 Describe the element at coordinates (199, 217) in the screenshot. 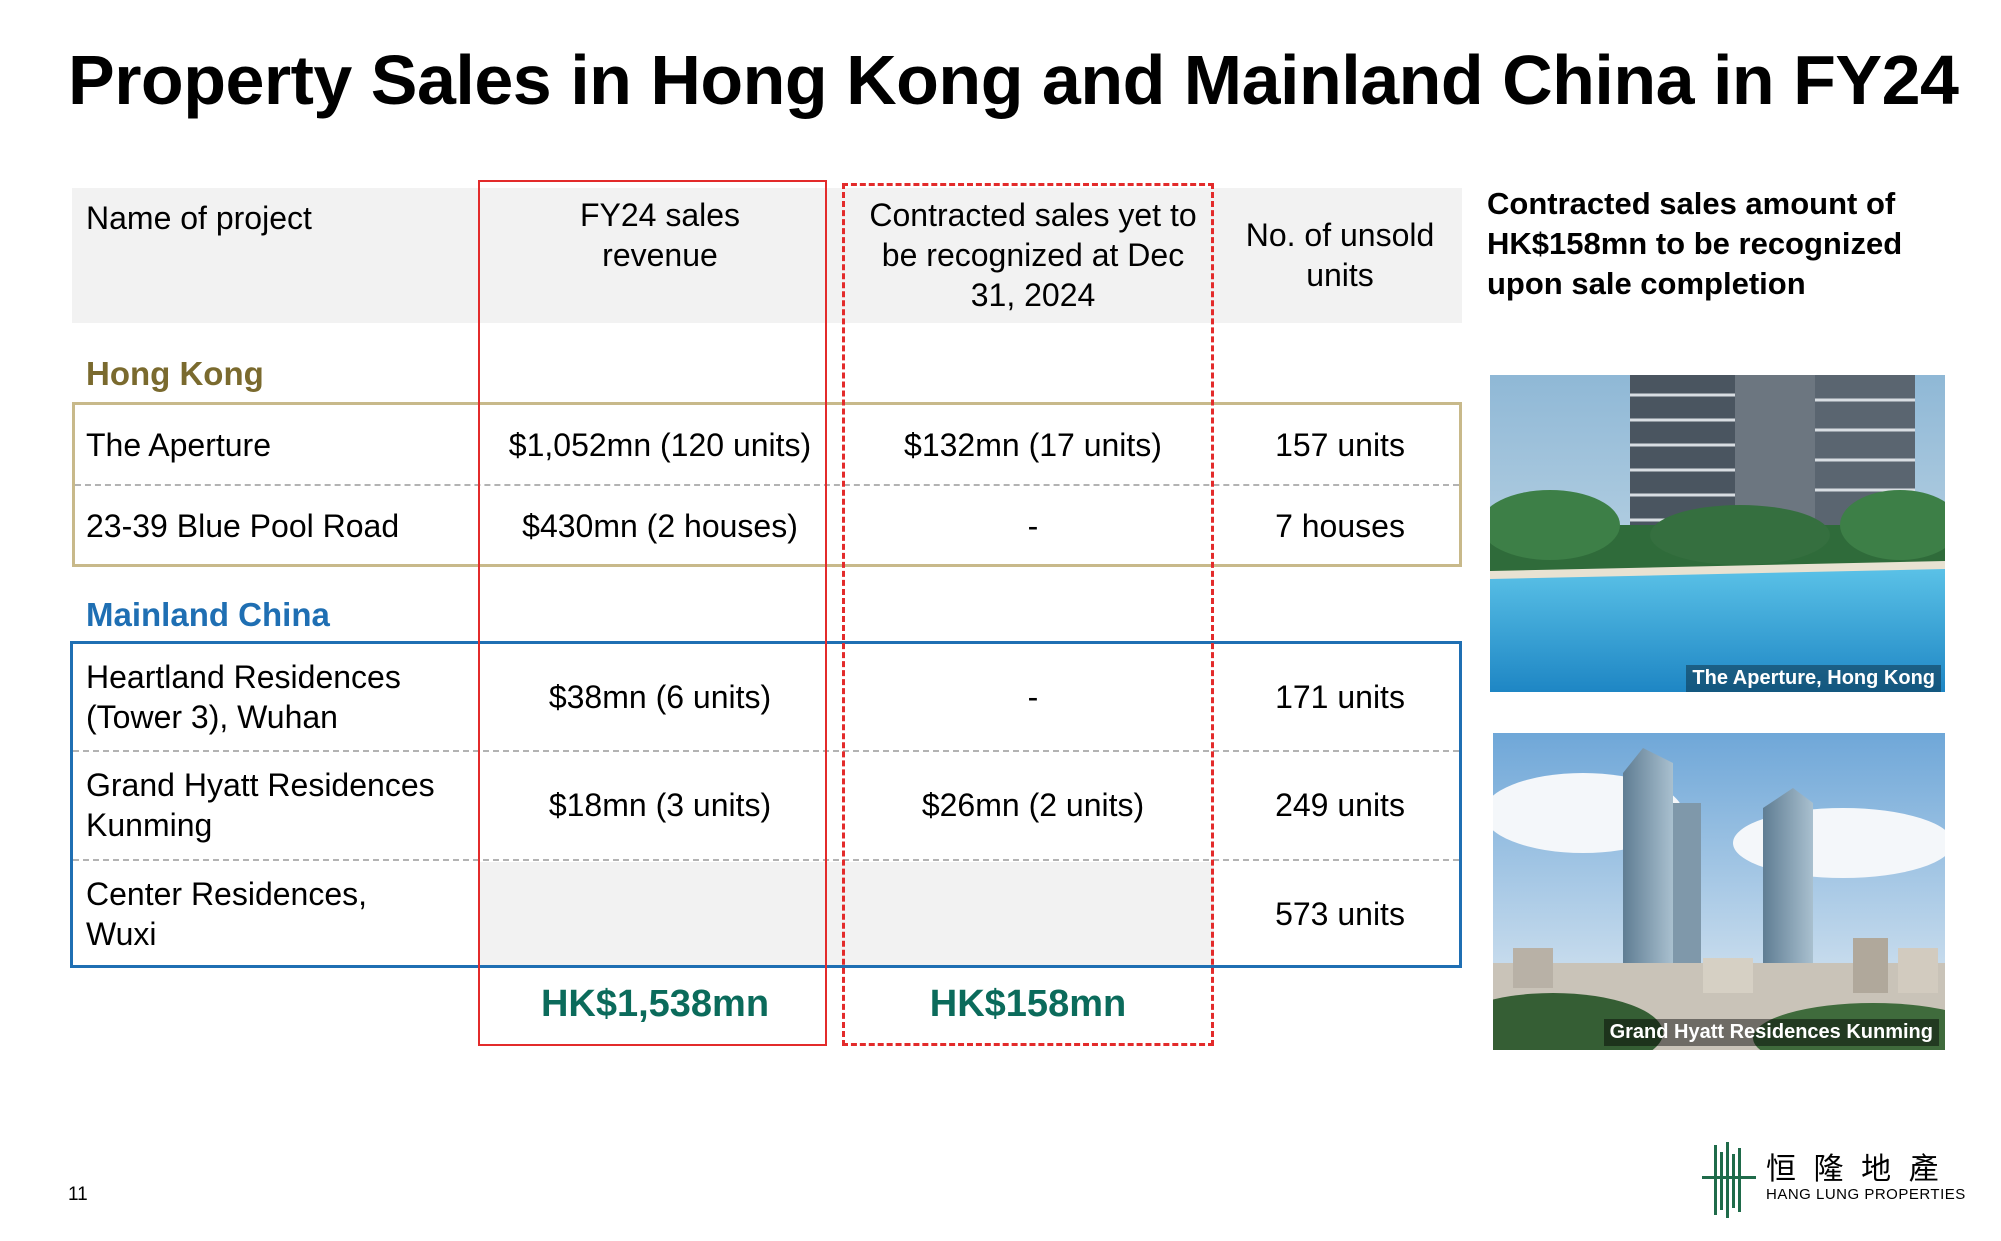

I see `header-project: Name of project` at that location.